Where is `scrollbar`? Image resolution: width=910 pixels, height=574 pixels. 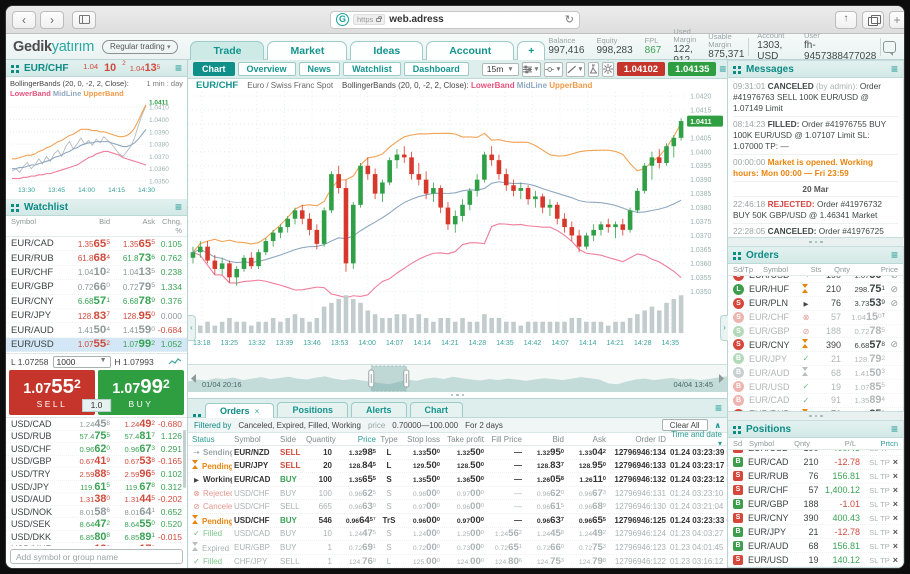 scrollbar is located at coordinates (184, 459).